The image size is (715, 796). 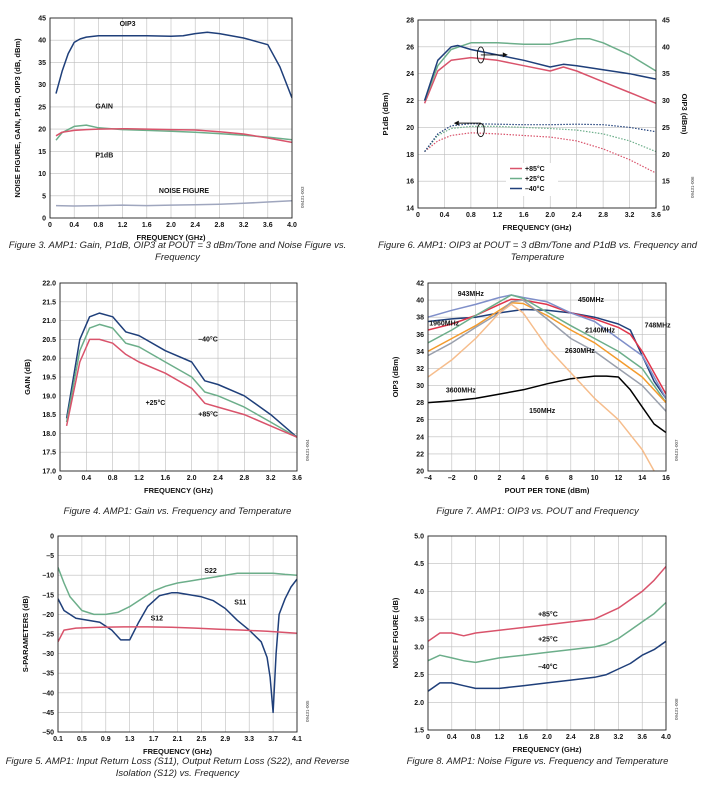 I want to click on annotation-1960mhz: 1960MHz, so click(x=444, y=324).